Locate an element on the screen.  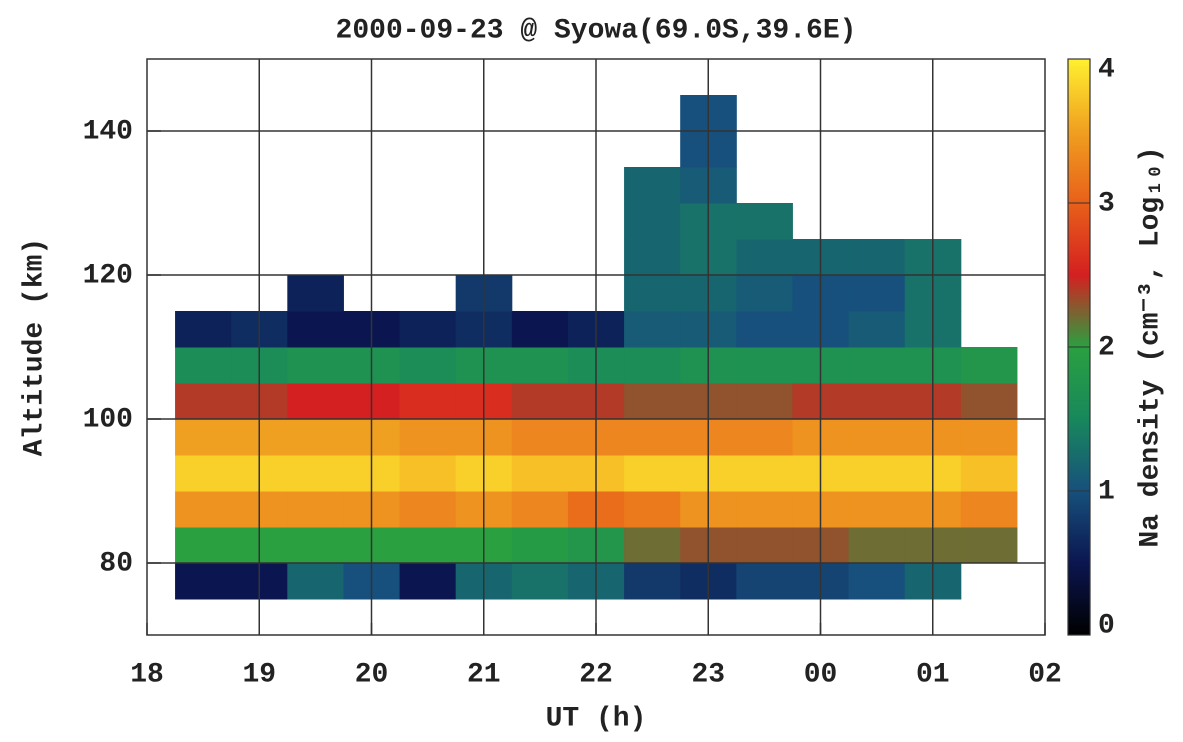
x-tick-label: 23 is located at coordinates (708, 674).